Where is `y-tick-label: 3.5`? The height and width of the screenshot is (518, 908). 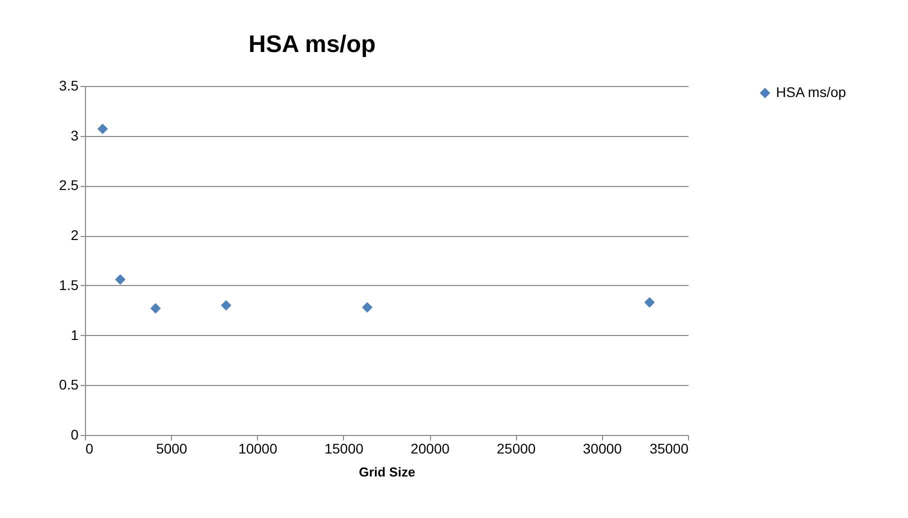 y-tick-label: 3.5 is located at coordinates (69, 86).